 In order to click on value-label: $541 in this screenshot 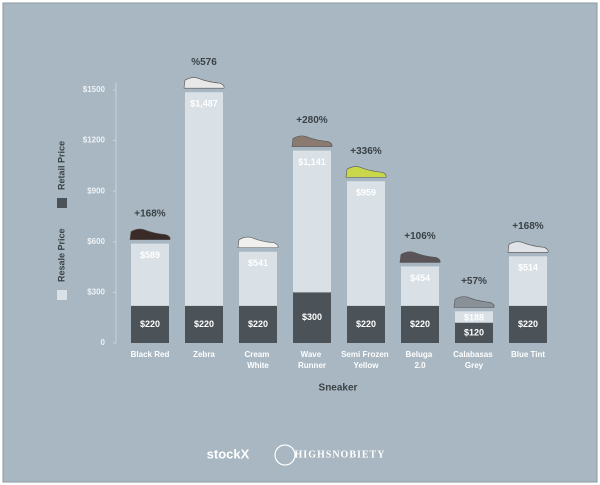, I will do `click(258, 263)`.